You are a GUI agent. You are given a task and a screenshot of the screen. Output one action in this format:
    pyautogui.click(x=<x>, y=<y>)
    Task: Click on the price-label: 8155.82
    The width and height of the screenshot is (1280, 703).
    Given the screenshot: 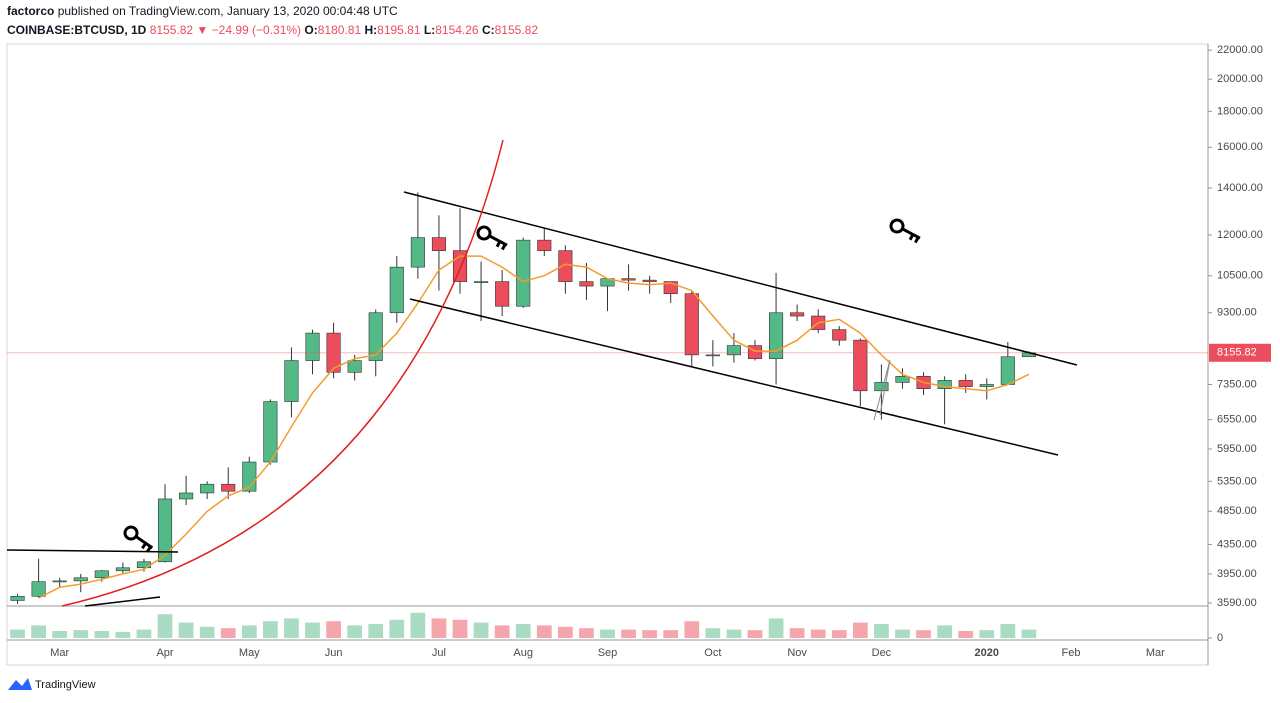 What is the action you would take?
    pyautogui.click(x=1237, y=353)
    